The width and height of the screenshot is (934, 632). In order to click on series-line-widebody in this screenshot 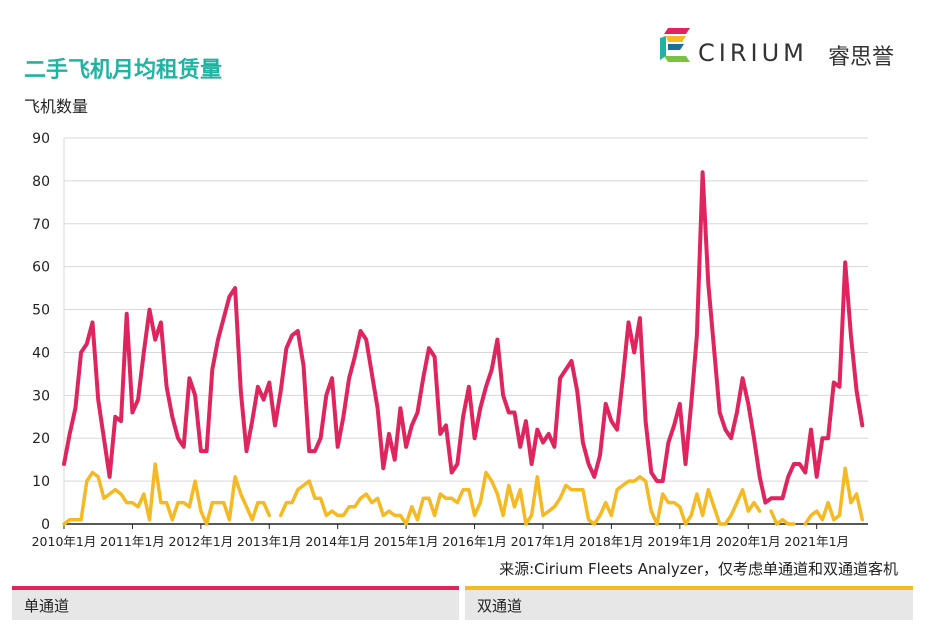, I will do `click(463, 494)`.